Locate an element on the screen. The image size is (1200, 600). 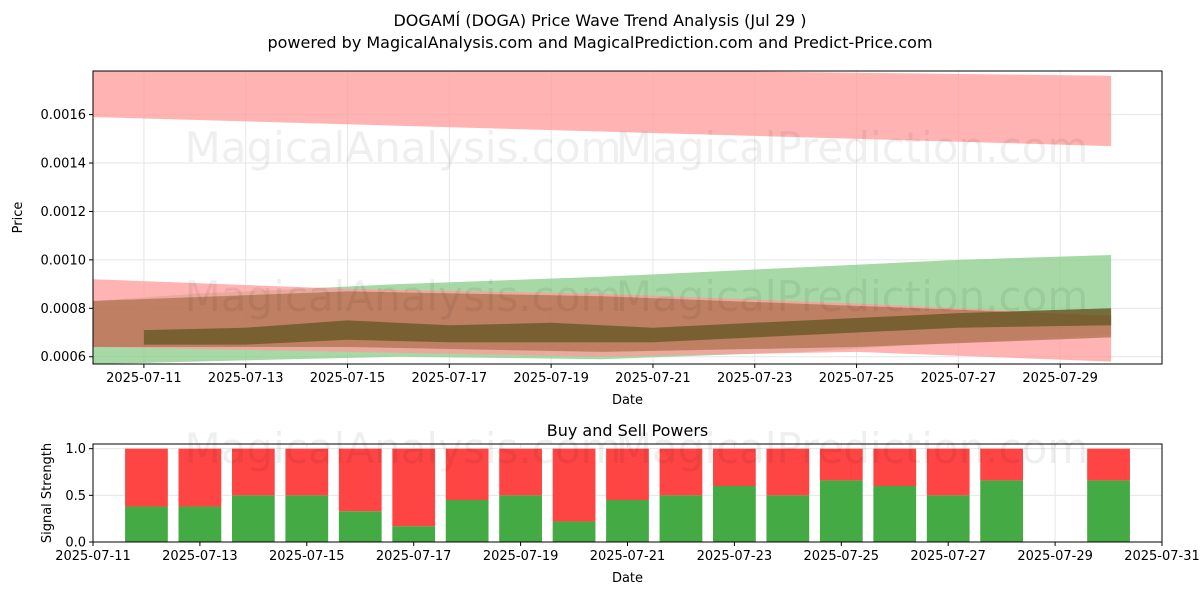
y-tick-label: 0.0016 is located at coordinates (64, 115).